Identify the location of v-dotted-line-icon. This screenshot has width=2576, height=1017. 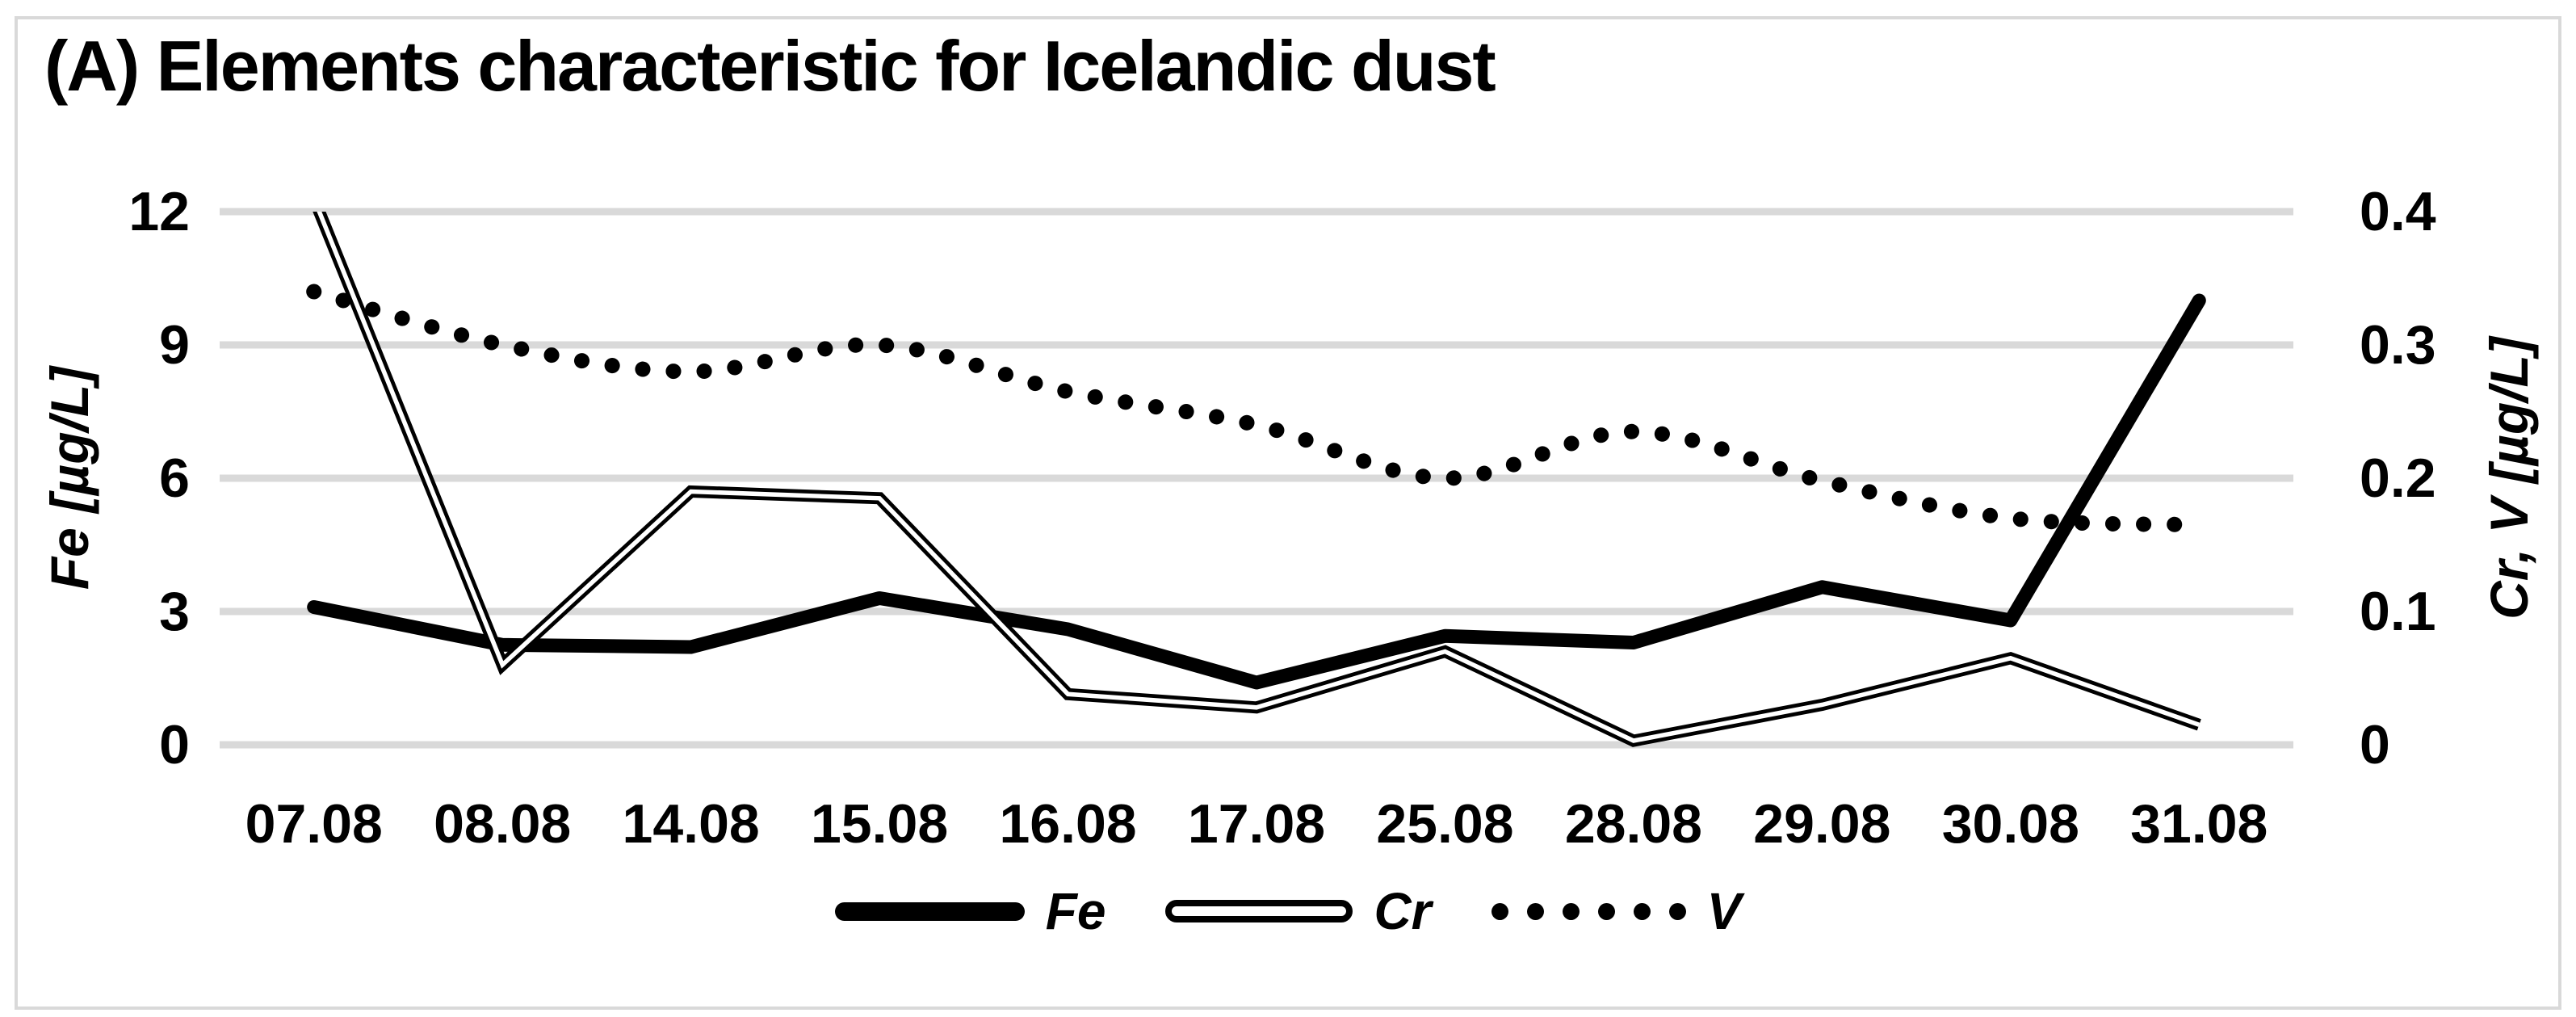
(1588, 911).